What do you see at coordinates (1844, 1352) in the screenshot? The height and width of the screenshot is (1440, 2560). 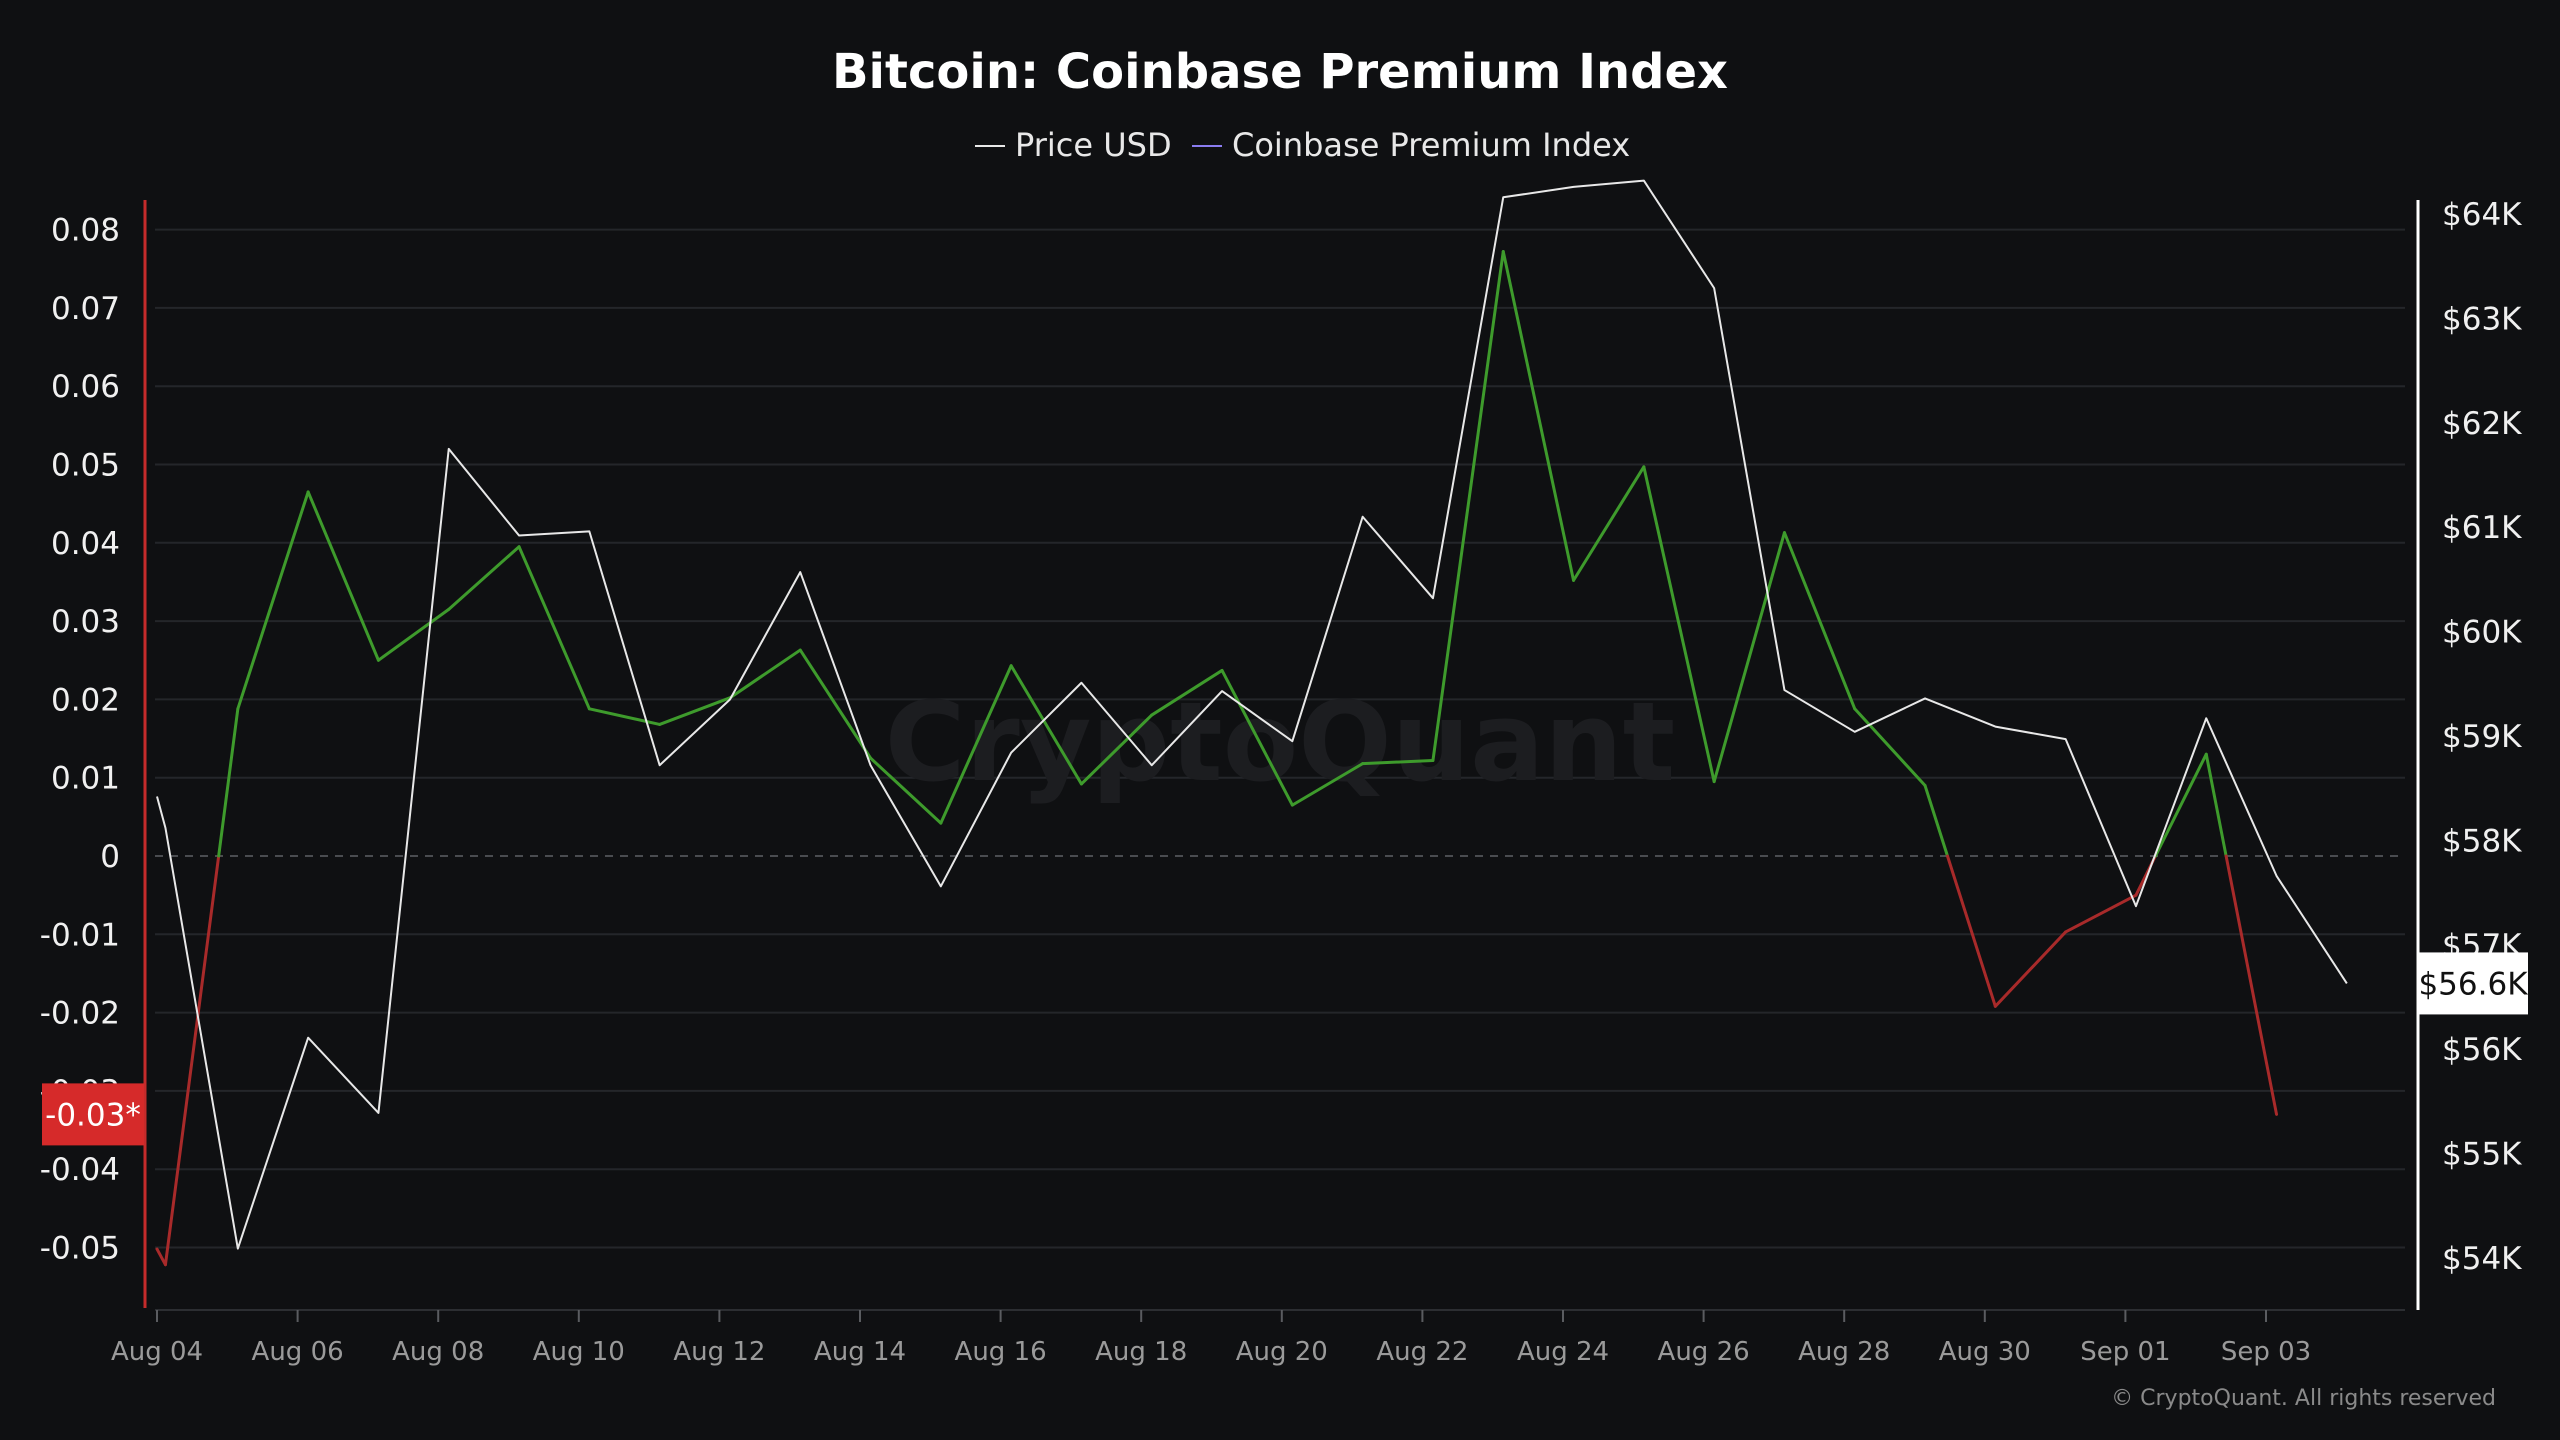 I see `x-tick-label: Aug 28` at bounding box center [1844, 1352].